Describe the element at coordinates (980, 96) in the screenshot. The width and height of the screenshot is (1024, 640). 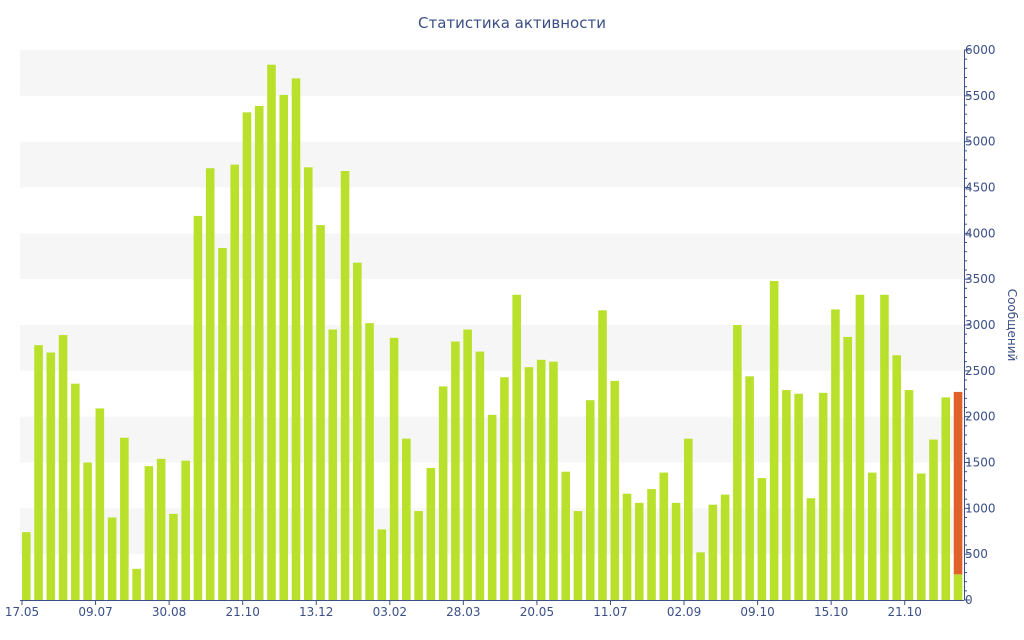
I see `y-tick-label: 5500` at that location.